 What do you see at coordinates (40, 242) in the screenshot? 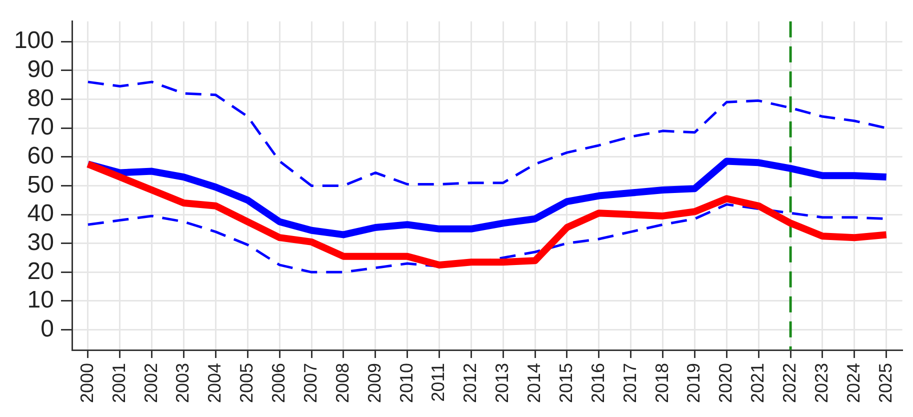
I see `y-tick-label: 30` at bounding box center [40, 242].